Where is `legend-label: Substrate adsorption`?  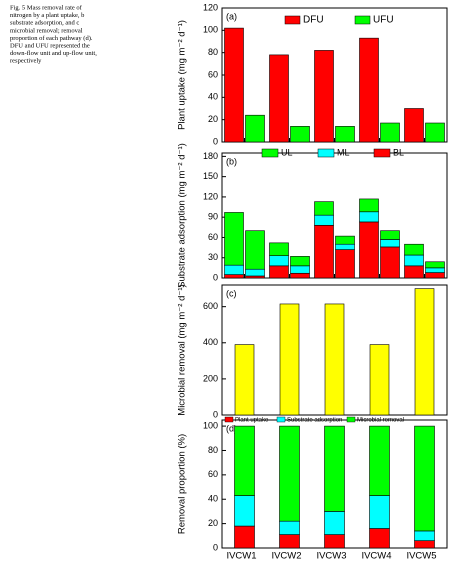
legend-label: Substrate adsorption is located at coordinates (314, 421).